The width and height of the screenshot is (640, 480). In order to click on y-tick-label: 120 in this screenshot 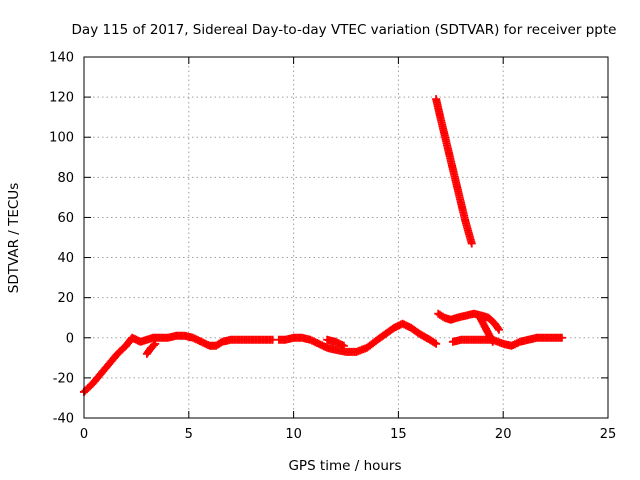, I will do `click(61, 98)`.